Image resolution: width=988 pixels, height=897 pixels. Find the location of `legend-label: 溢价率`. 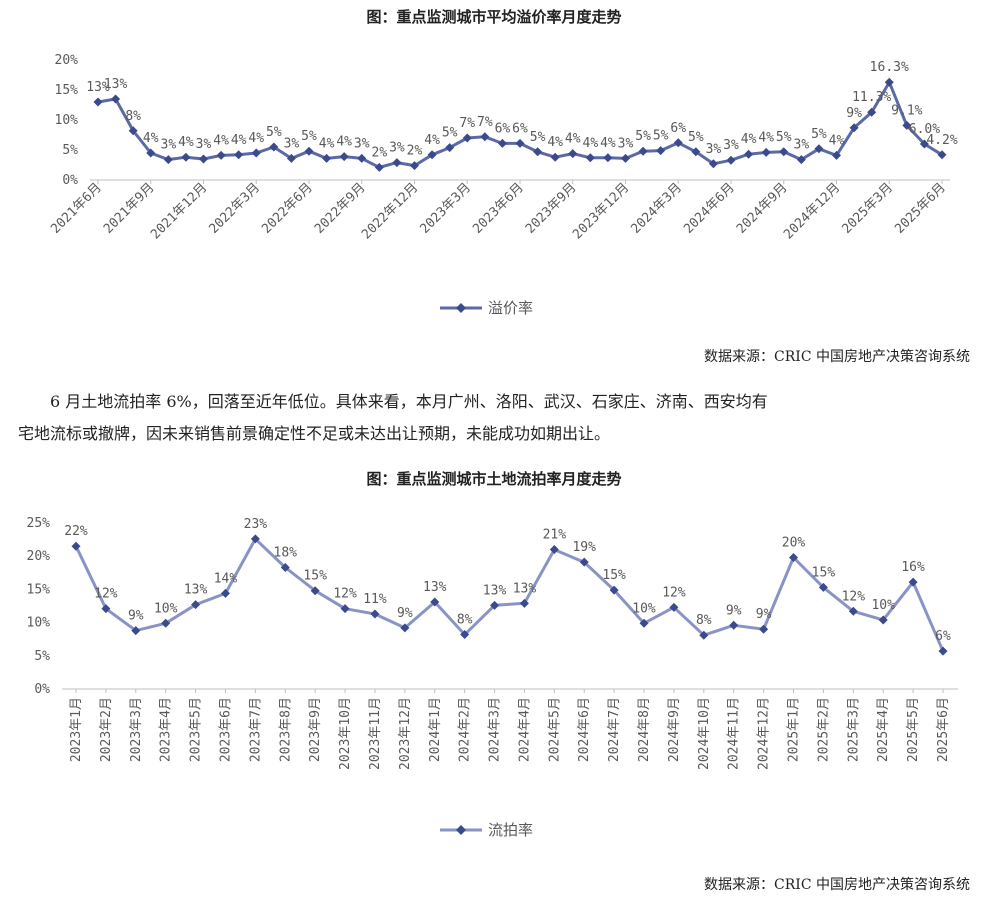

legend-label: 溢价率 is located at coordinates (510, 308).